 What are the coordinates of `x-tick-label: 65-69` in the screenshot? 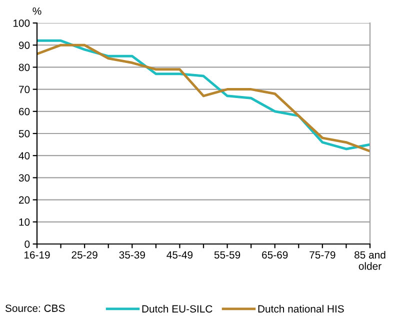 It's located at (275, 255).